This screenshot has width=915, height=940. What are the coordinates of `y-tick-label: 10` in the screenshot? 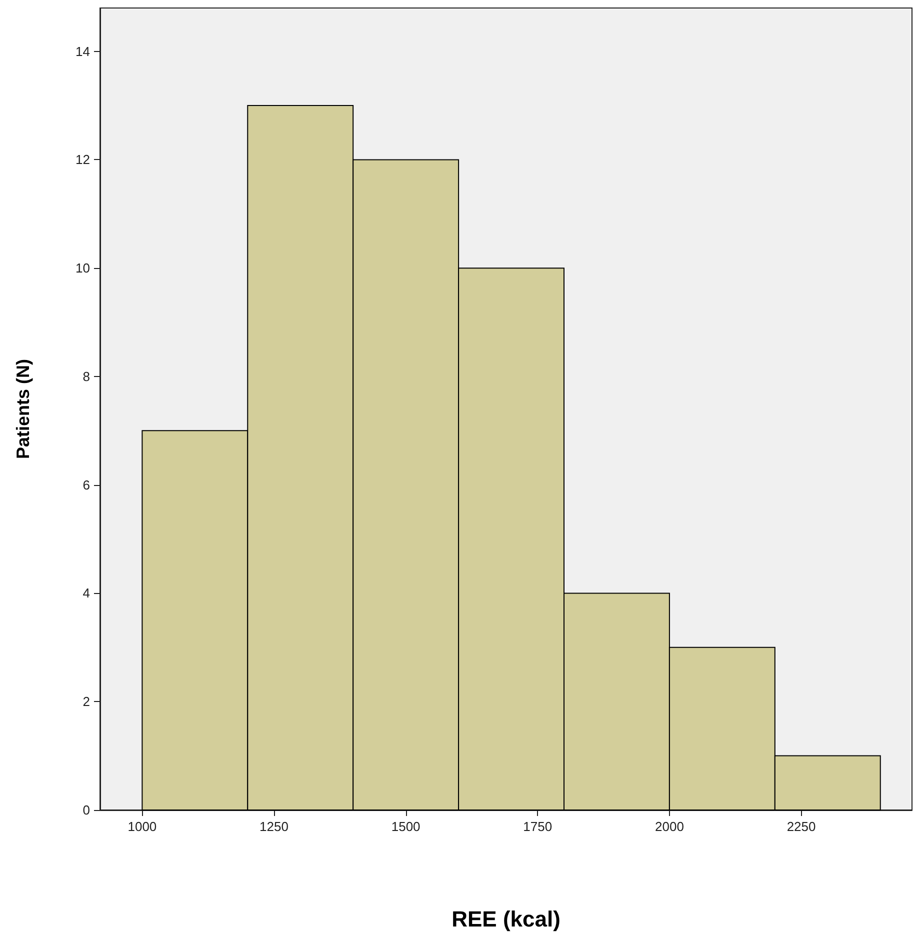 It's located at (83, 268).